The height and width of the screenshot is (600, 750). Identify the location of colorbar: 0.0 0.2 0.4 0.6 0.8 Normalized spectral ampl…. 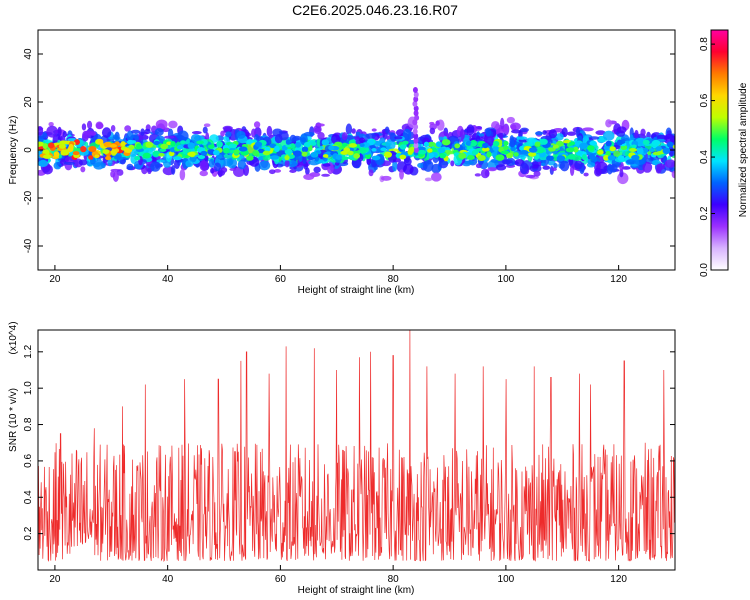
(724, 153).